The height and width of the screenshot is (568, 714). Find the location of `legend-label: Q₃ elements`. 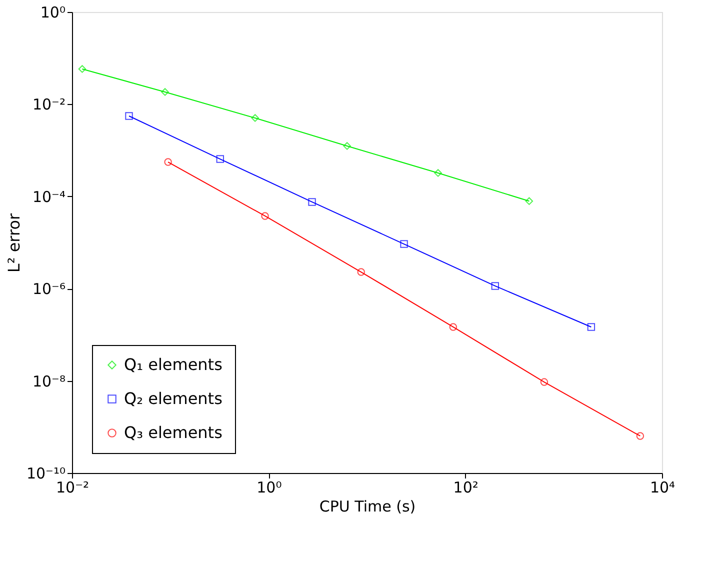

legend-label: Q₃ elements is located at coordinates (173, 432).